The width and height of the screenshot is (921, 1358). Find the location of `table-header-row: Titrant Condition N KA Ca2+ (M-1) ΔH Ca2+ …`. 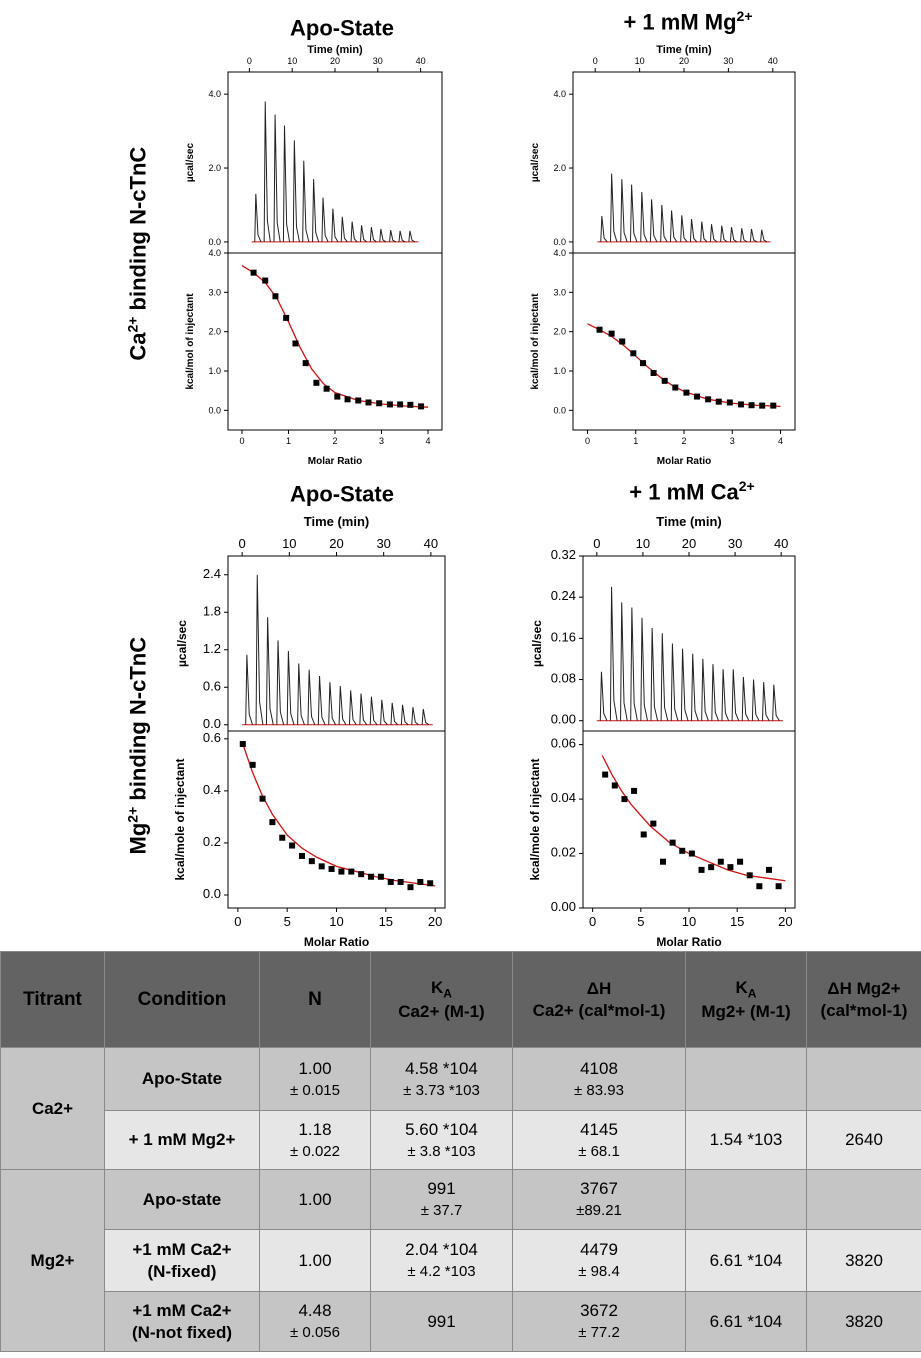

table-header-row: Titrant Condition N KA Ca2+ (M-1) ΔH Ca2+ … is located at coordinates (460, 999).